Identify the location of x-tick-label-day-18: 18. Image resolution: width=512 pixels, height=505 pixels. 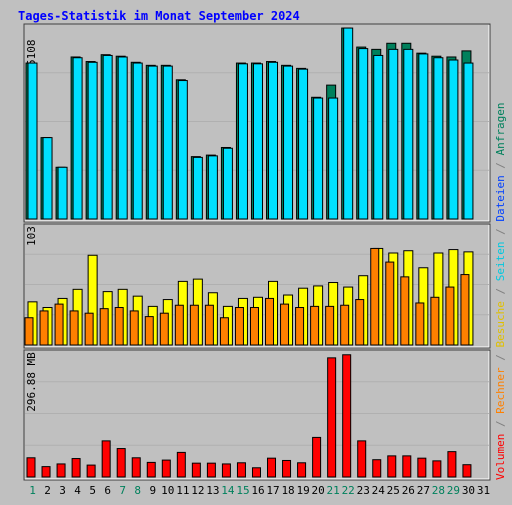
(287, 490).